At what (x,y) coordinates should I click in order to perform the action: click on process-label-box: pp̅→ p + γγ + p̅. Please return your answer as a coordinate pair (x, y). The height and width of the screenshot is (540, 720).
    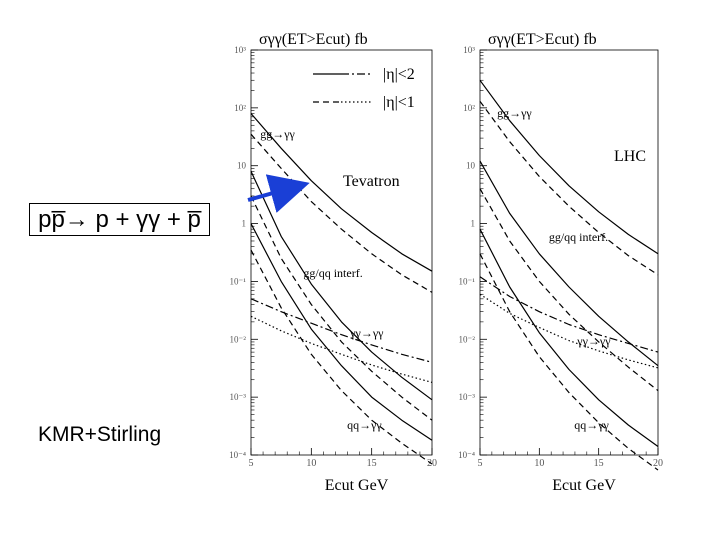
    Looking at the image, I should click on (119, 219).